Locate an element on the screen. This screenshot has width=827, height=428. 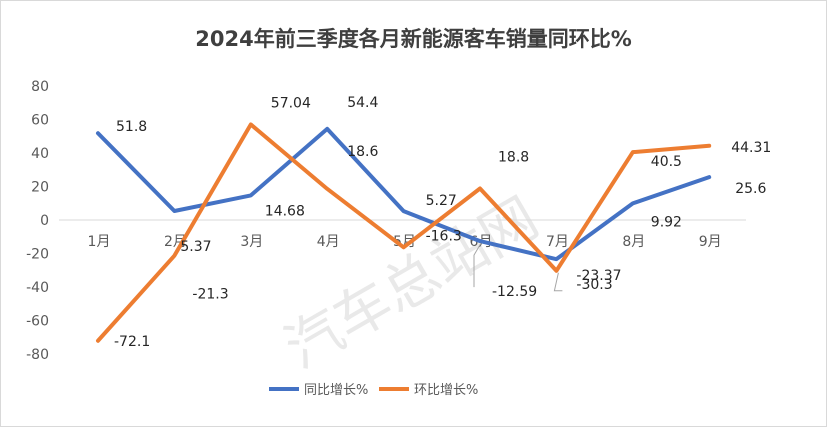
x-tick-label: 7月 is located at coordinates (557, 242).